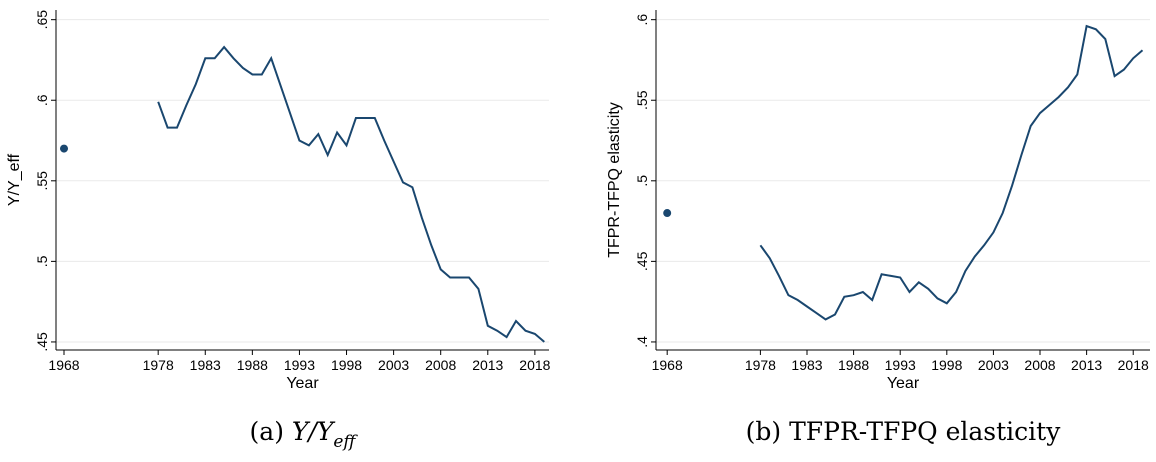  Describe the element at coordinates (42, 20) in the screenshot. I see `y-tick-label: .65` at that location.